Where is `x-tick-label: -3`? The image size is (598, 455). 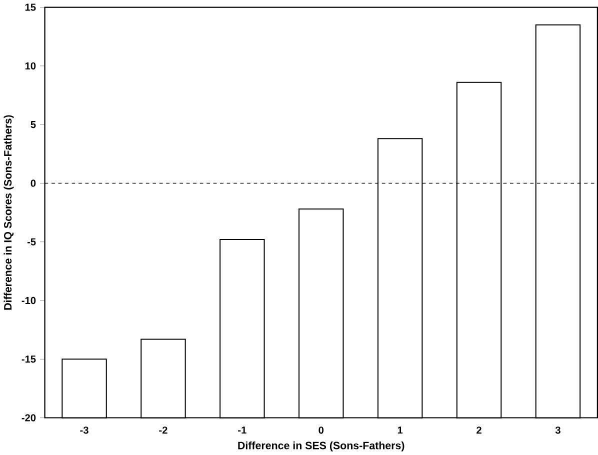
x-tick-label: -3 is located at coordinates (84, 430).